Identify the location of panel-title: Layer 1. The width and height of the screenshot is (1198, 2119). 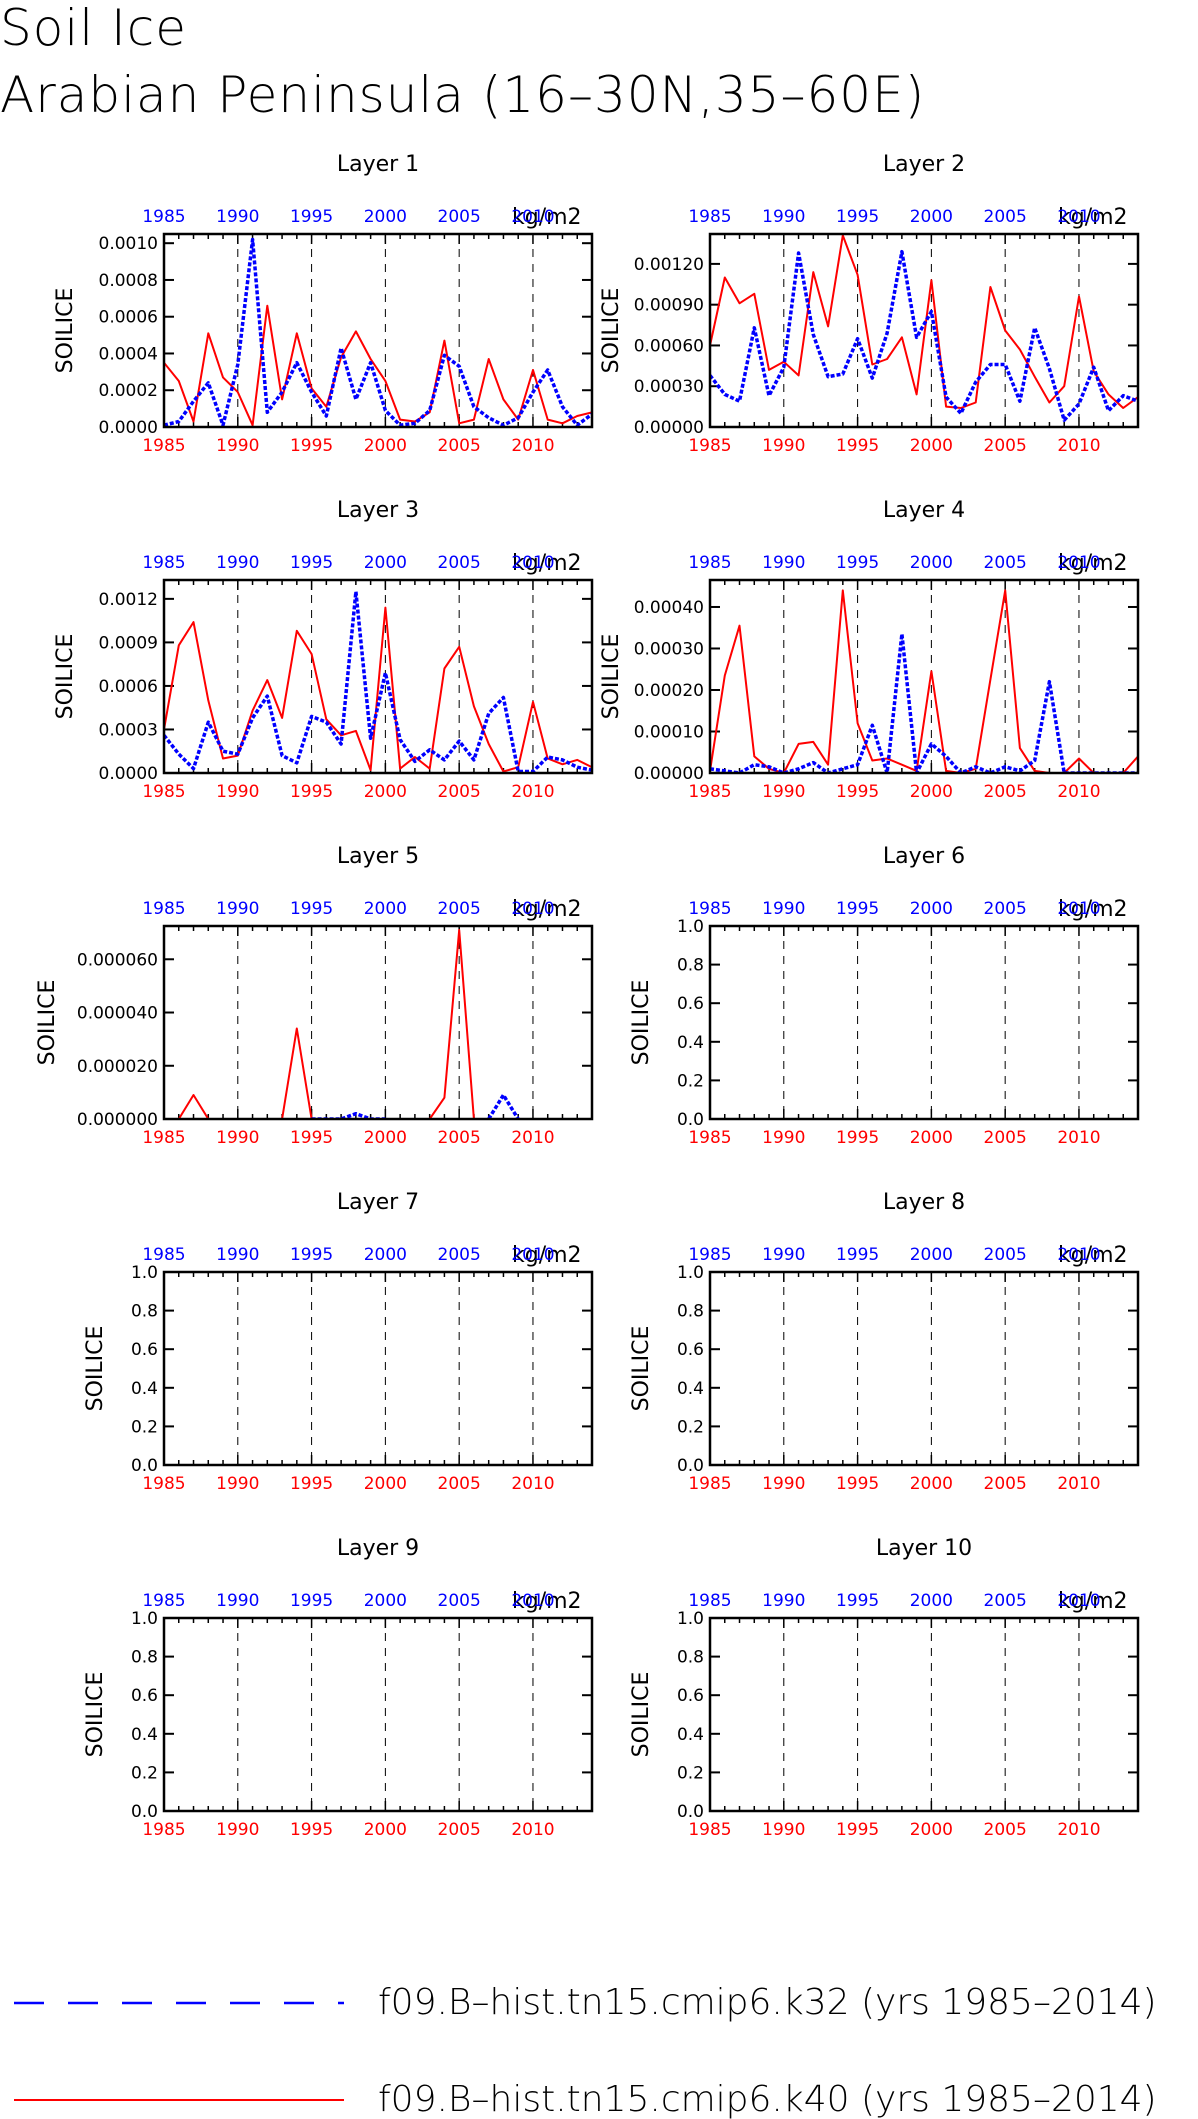
(378, 164).